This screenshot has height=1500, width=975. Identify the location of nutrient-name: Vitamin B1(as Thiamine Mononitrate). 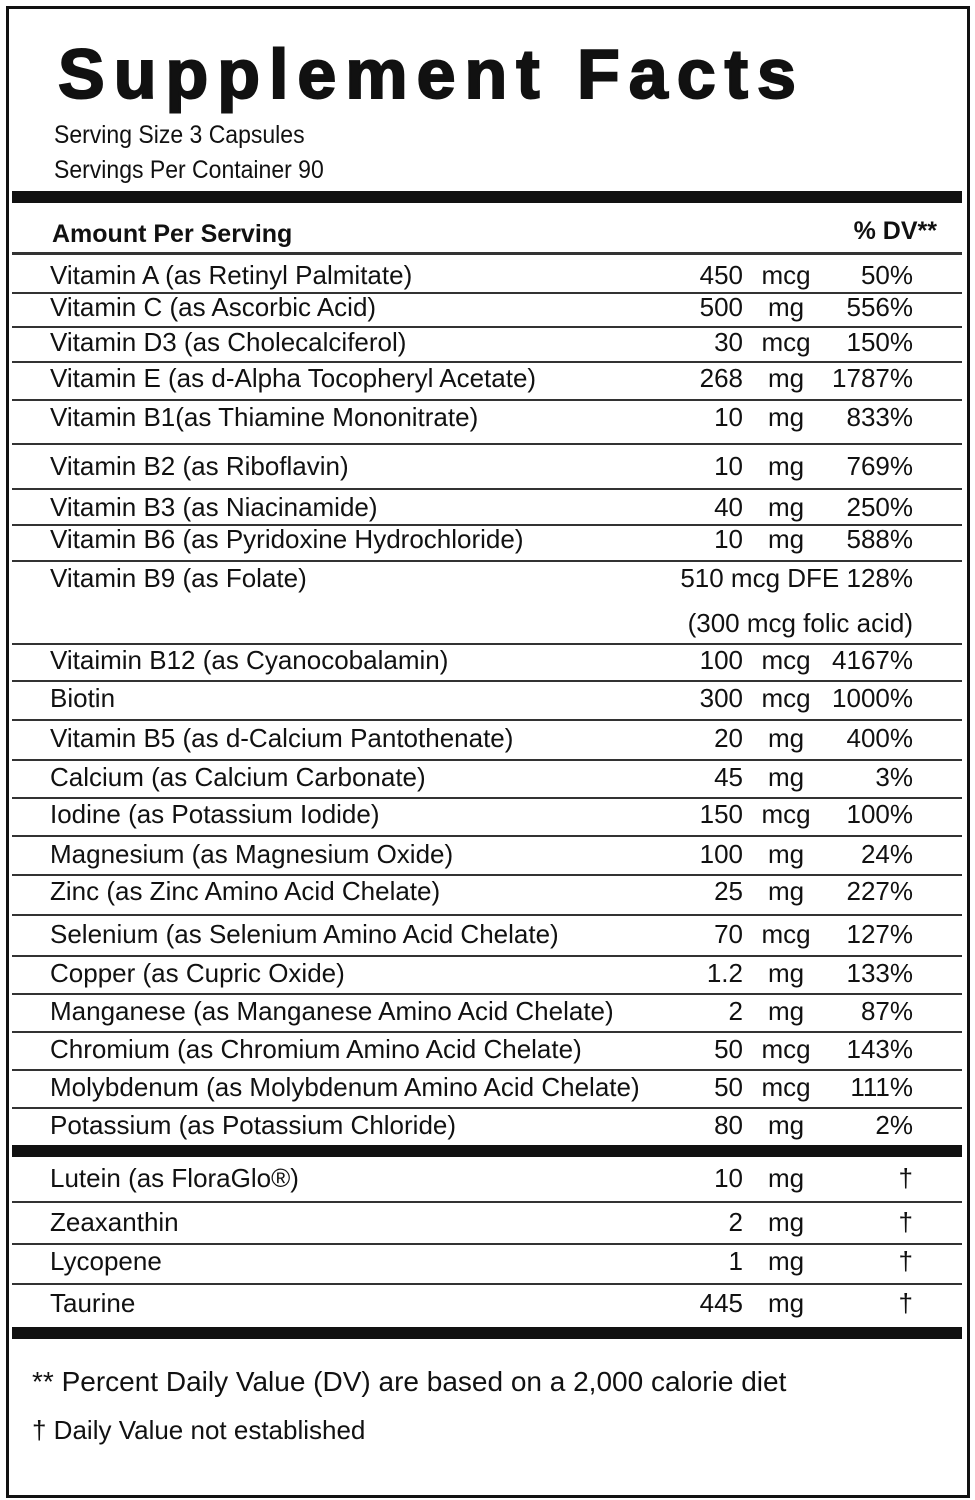
(264, 417).